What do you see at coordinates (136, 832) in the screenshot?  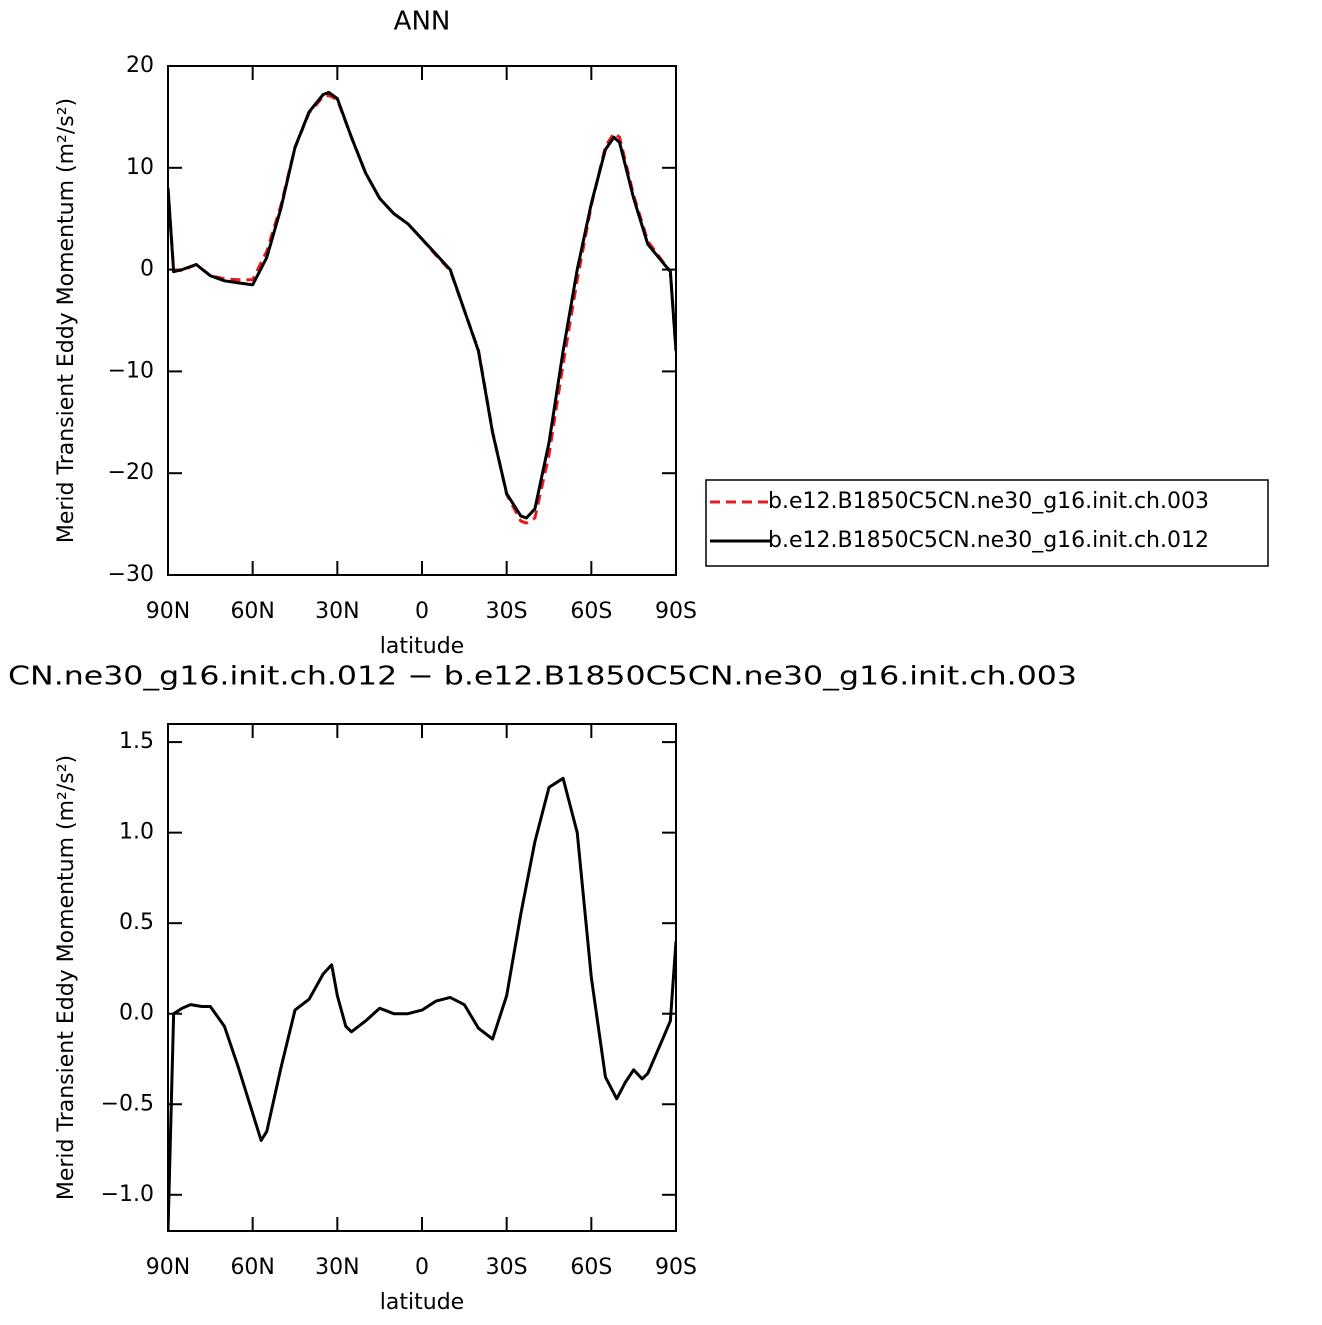 I see `y-tick-label: 1.0` at bounding box center [136, 832].